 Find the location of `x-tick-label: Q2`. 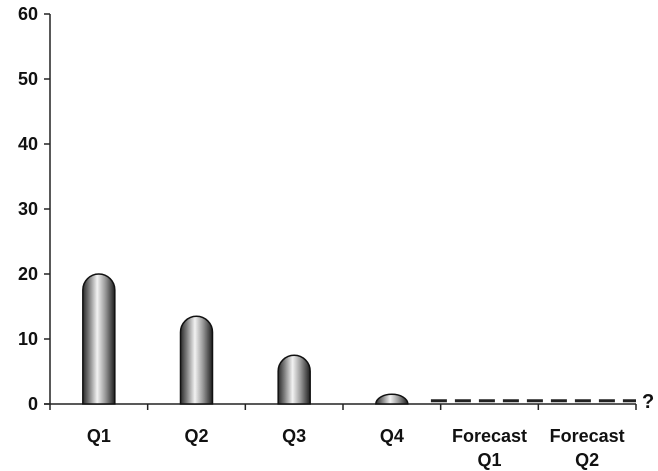

x-tick-label: Q2 is located at coordinates (196, 436).